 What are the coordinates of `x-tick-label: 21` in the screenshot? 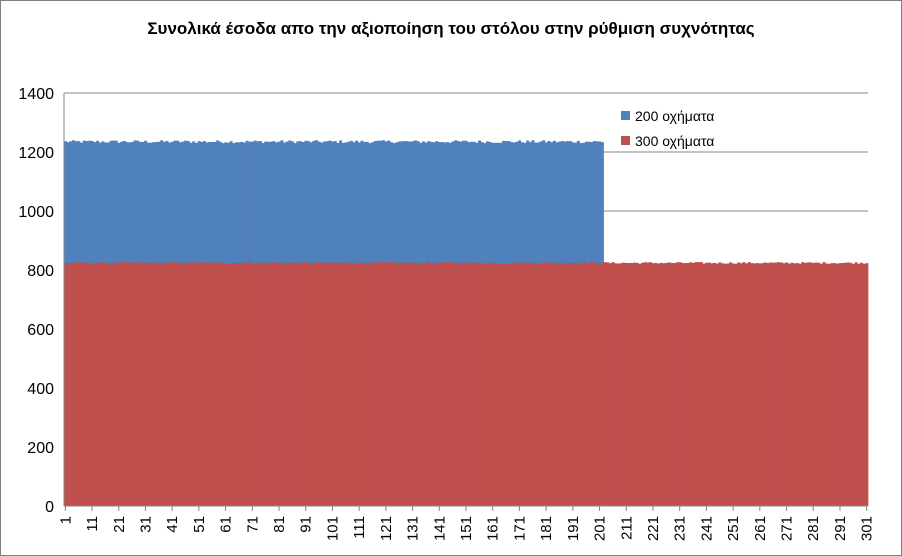 It's located at (119, 524).